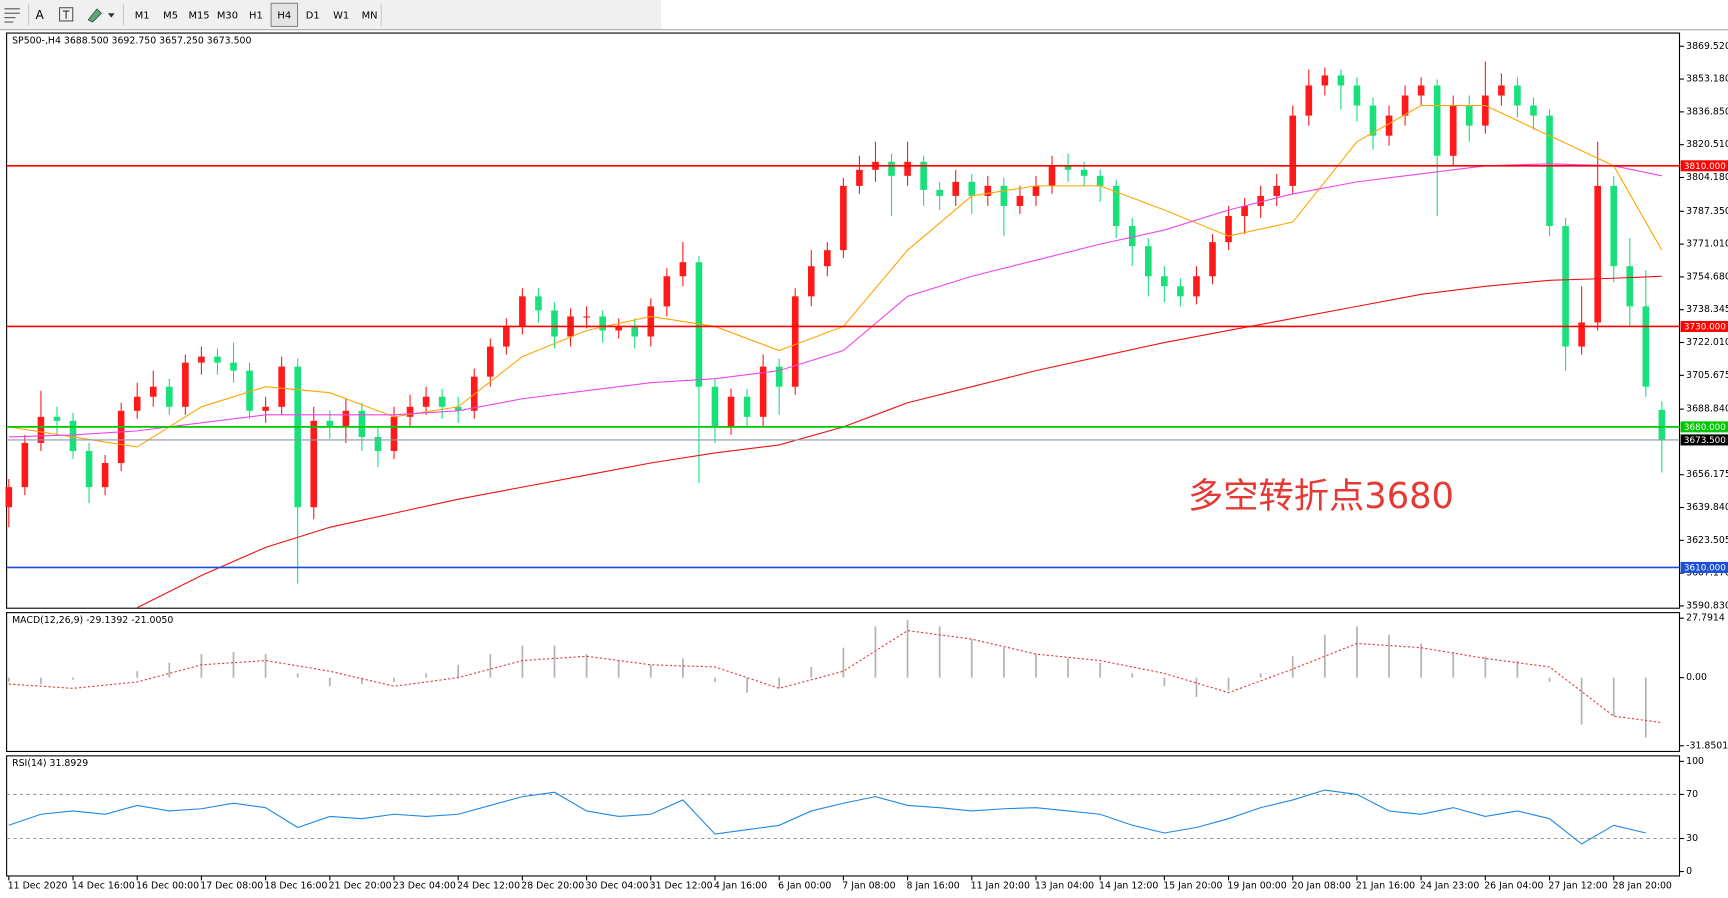  I want to click on x-tick-label: 28 Dec 20:00, so click(552, 885).